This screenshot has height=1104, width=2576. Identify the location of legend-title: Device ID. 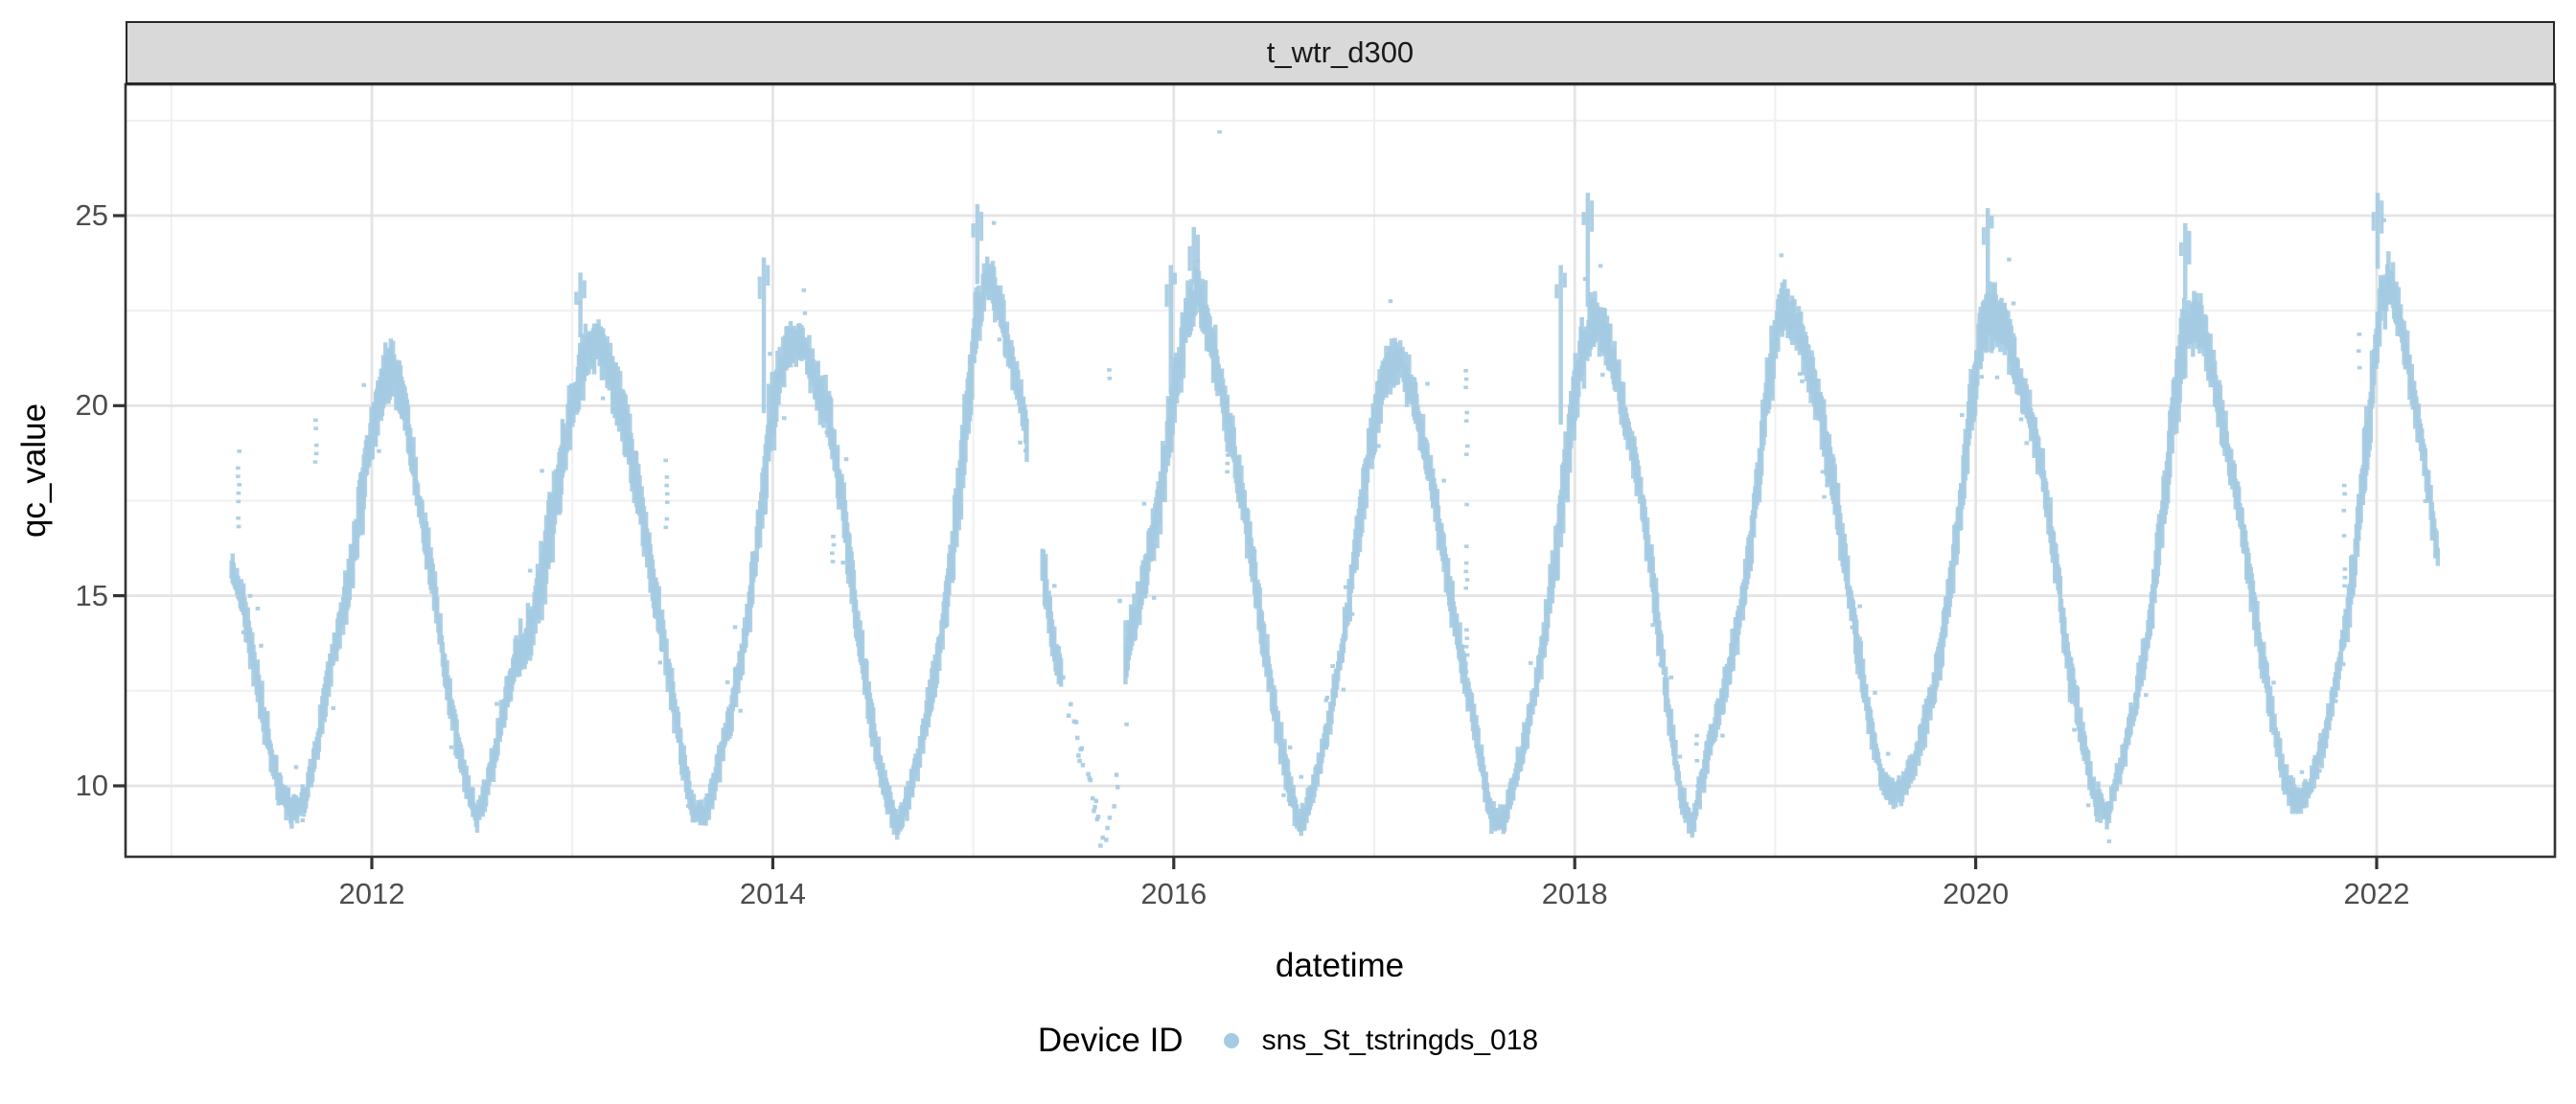
(1110, 1040).